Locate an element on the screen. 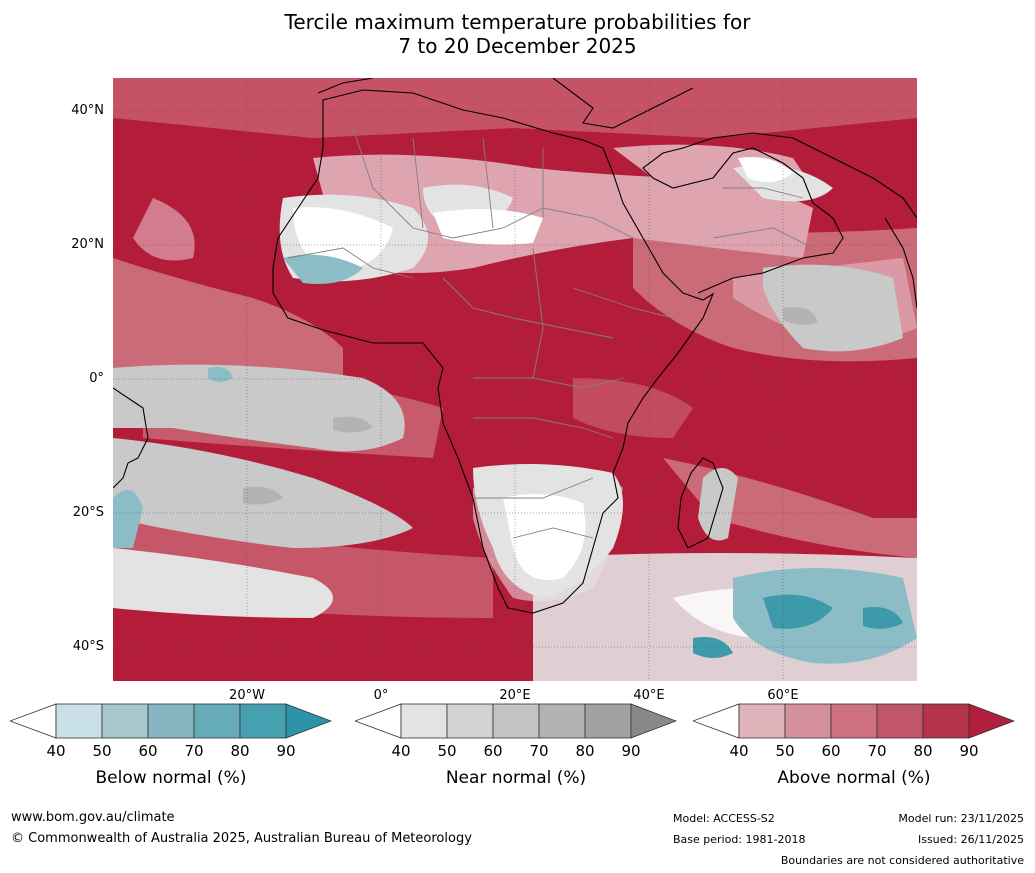 The height and width of the screenshot is (873, 1035). colorbar-near-svg is located at coordinates (515, 721).